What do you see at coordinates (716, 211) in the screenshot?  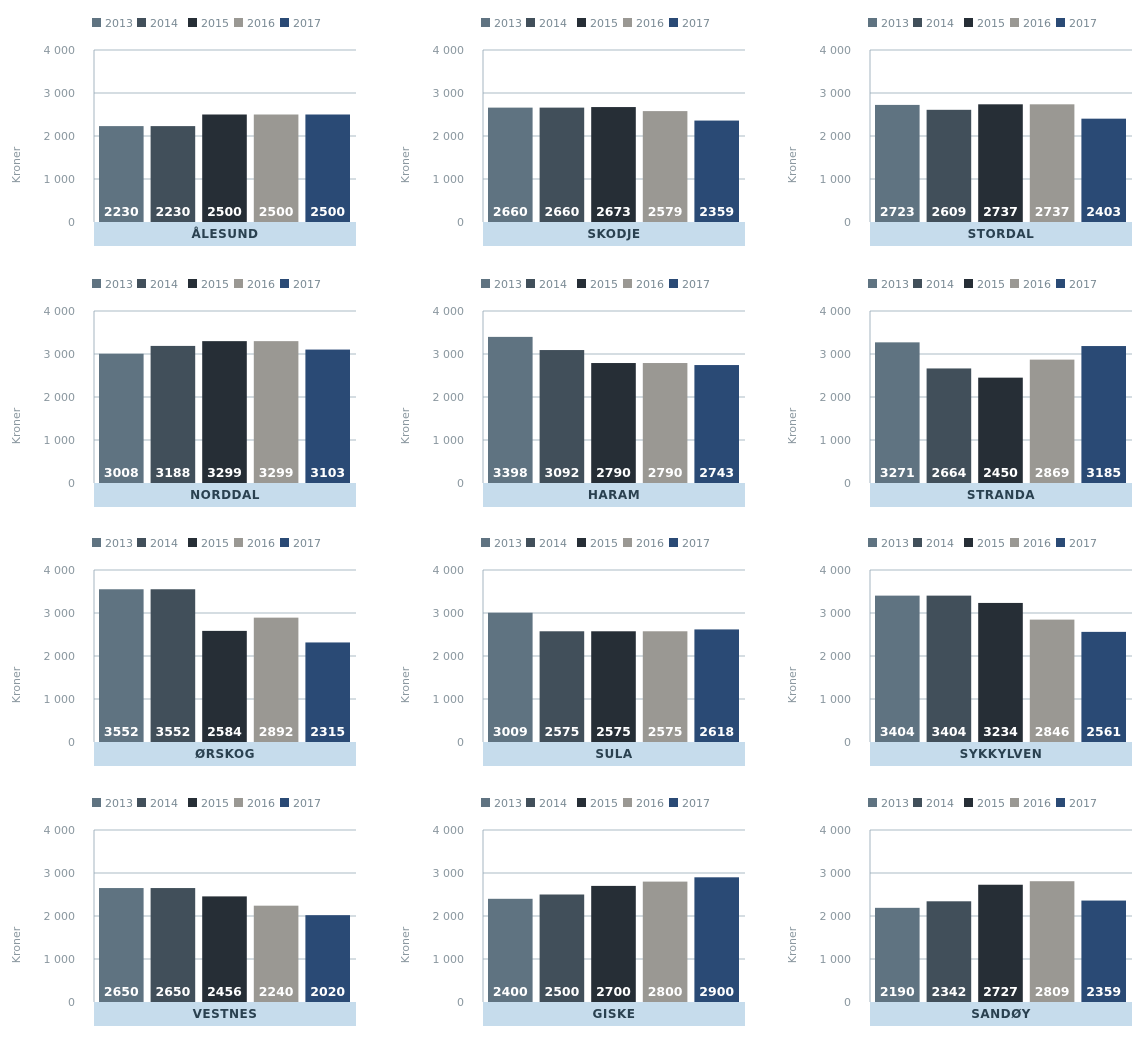 I see `bar-value-label: 2359` at bounding box center [716, 211].